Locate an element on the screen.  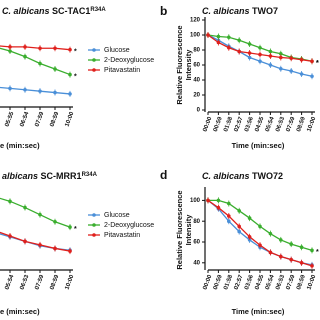
y-axis-label: Relative FluorescenceIntensity is located at coordinates (184, 229).